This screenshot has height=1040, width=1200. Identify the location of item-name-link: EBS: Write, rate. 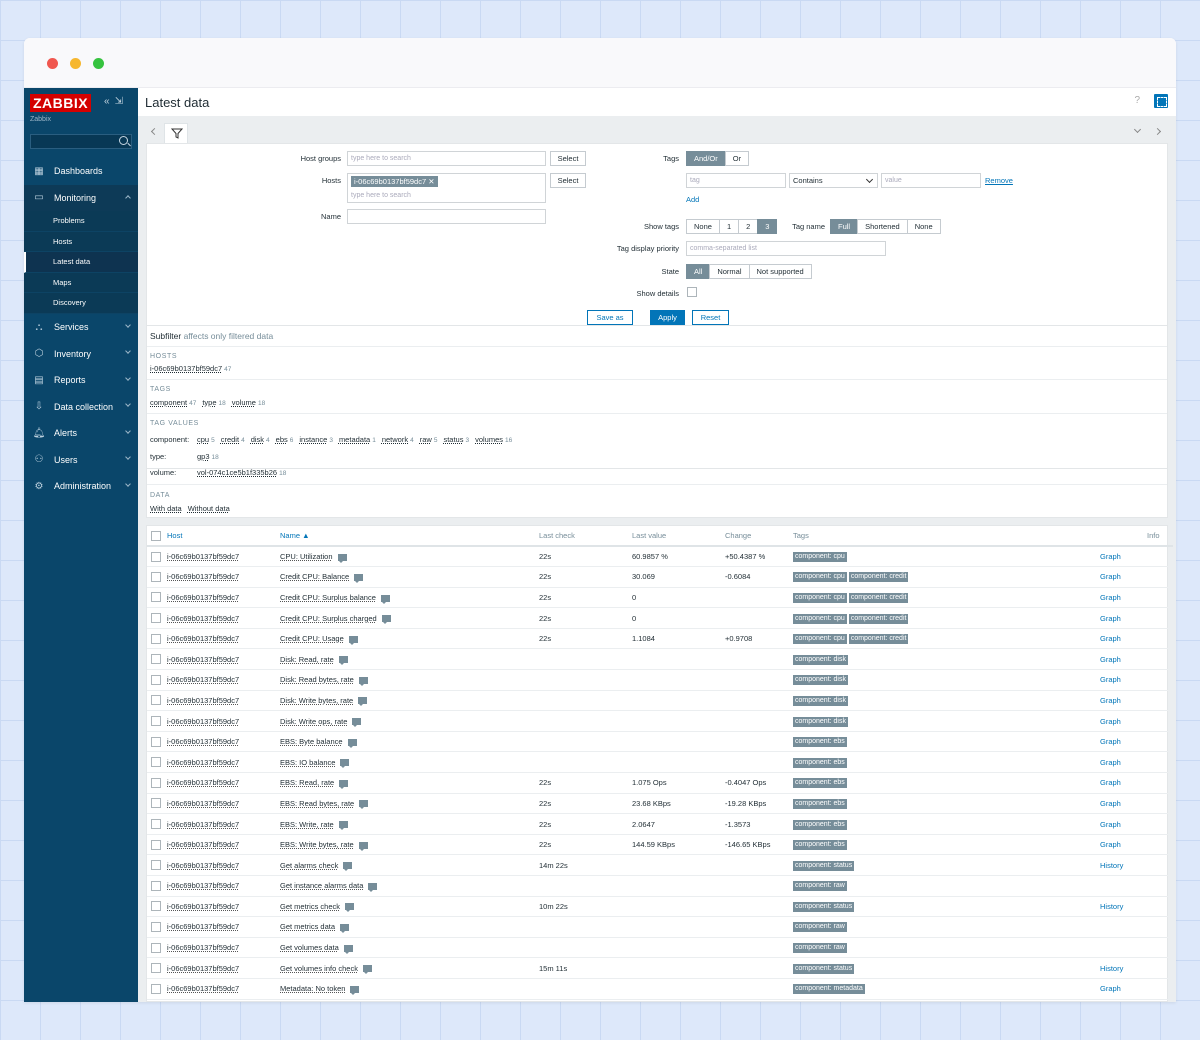
(307, 824).